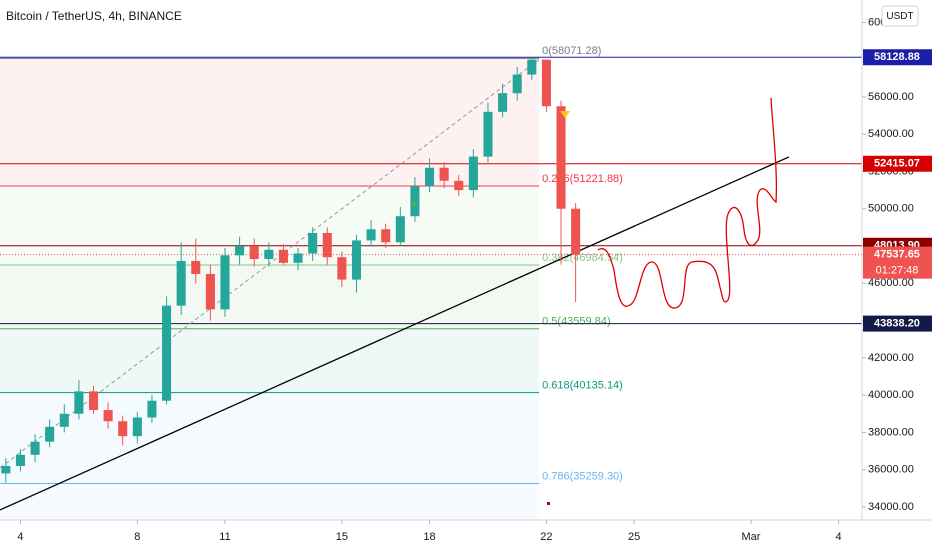  I want to click on x-tick-label: 8, so click(137, 537).